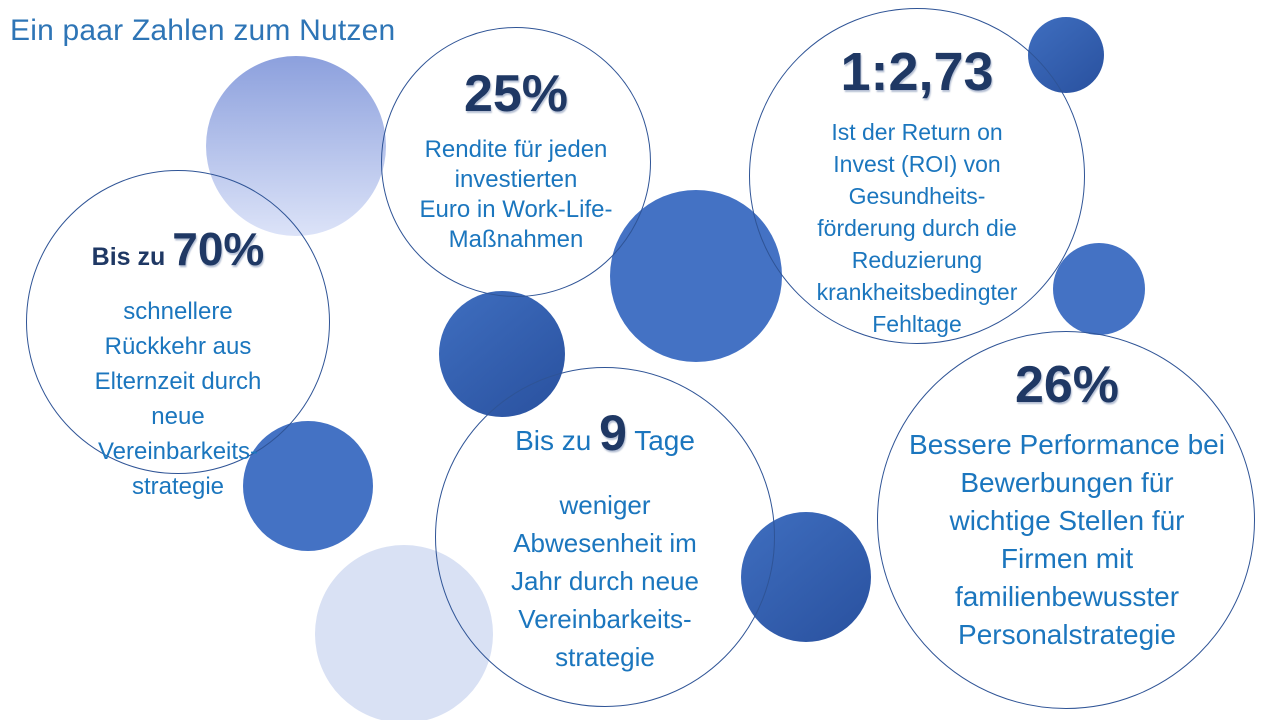 Image resolution: width=1280 pixels, height=720 pixels. I want to click on stat-bubble-roi-outline, so click(917, 176).